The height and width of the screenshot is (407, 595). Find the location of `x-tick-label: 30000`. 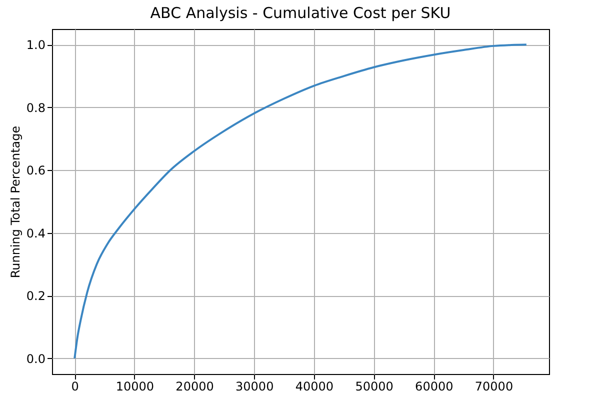

x-tick-label: 30000 is located at coordinates (255, 387).